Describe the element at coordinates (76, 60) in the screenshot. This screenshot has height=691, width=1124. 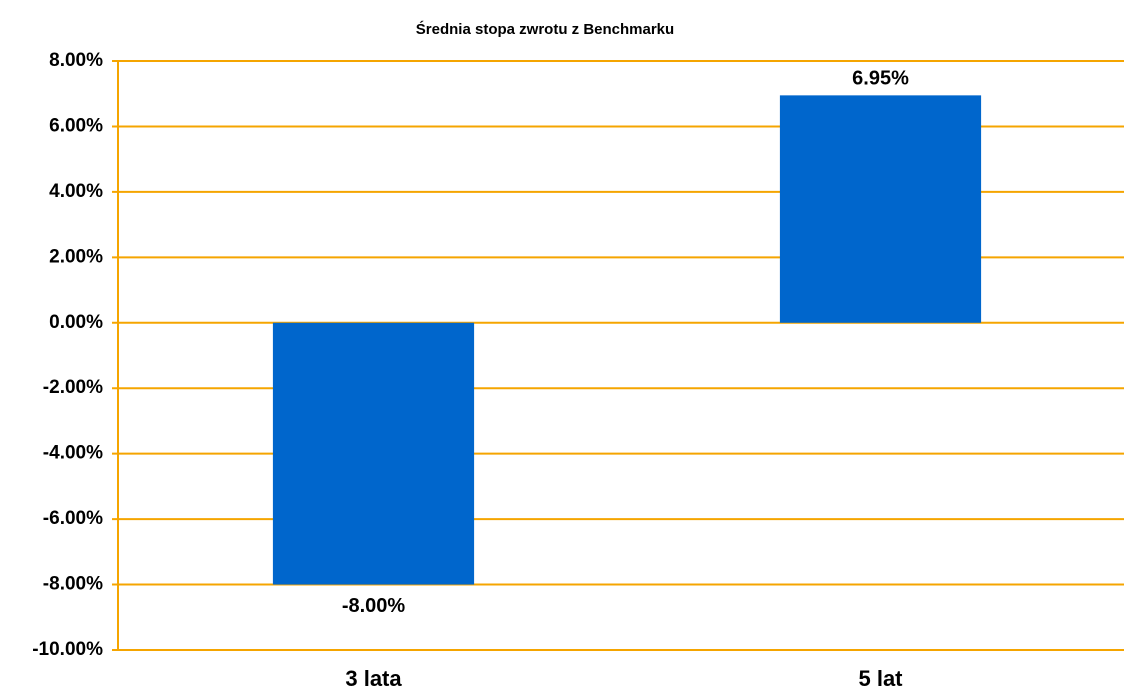
I see `y-tick-label: 8.00%` at that location.